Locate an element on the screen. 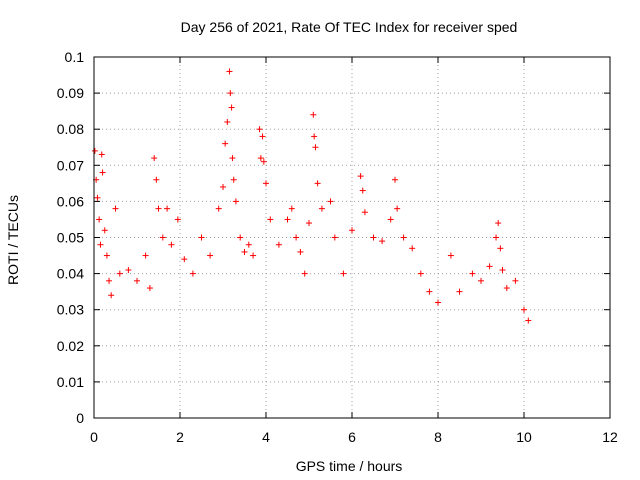 The height and width of the screenshot is (480, 640). y-tick-label: 0.07 is located at coordinates (70, 165).